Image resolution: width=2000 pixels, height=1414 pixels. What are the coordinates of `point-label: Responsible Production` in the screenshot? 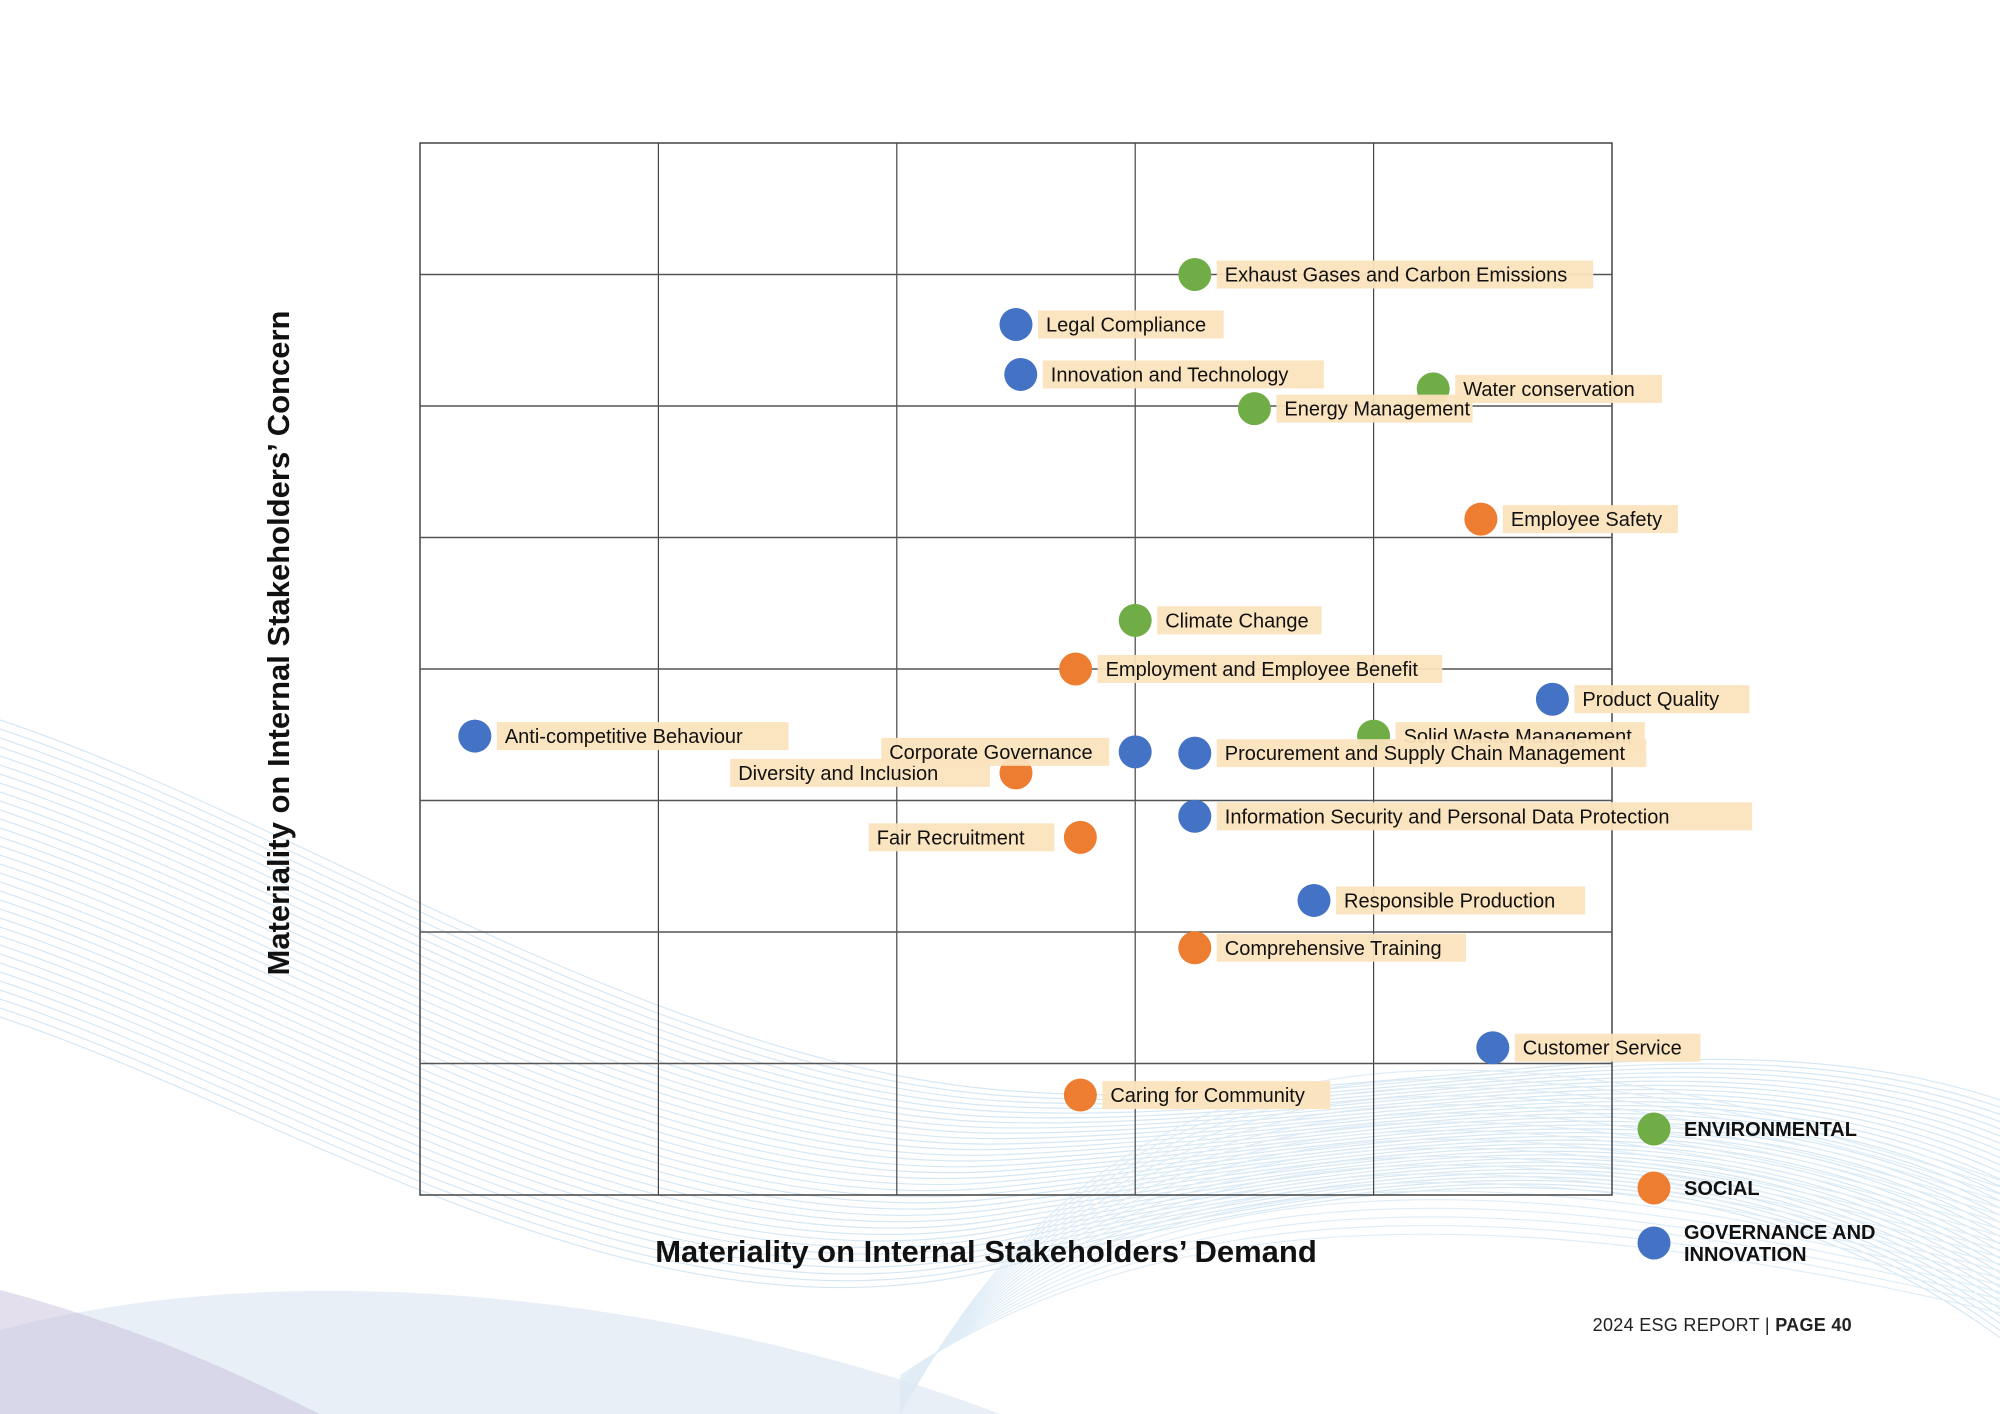 It's located at (1449, 901).